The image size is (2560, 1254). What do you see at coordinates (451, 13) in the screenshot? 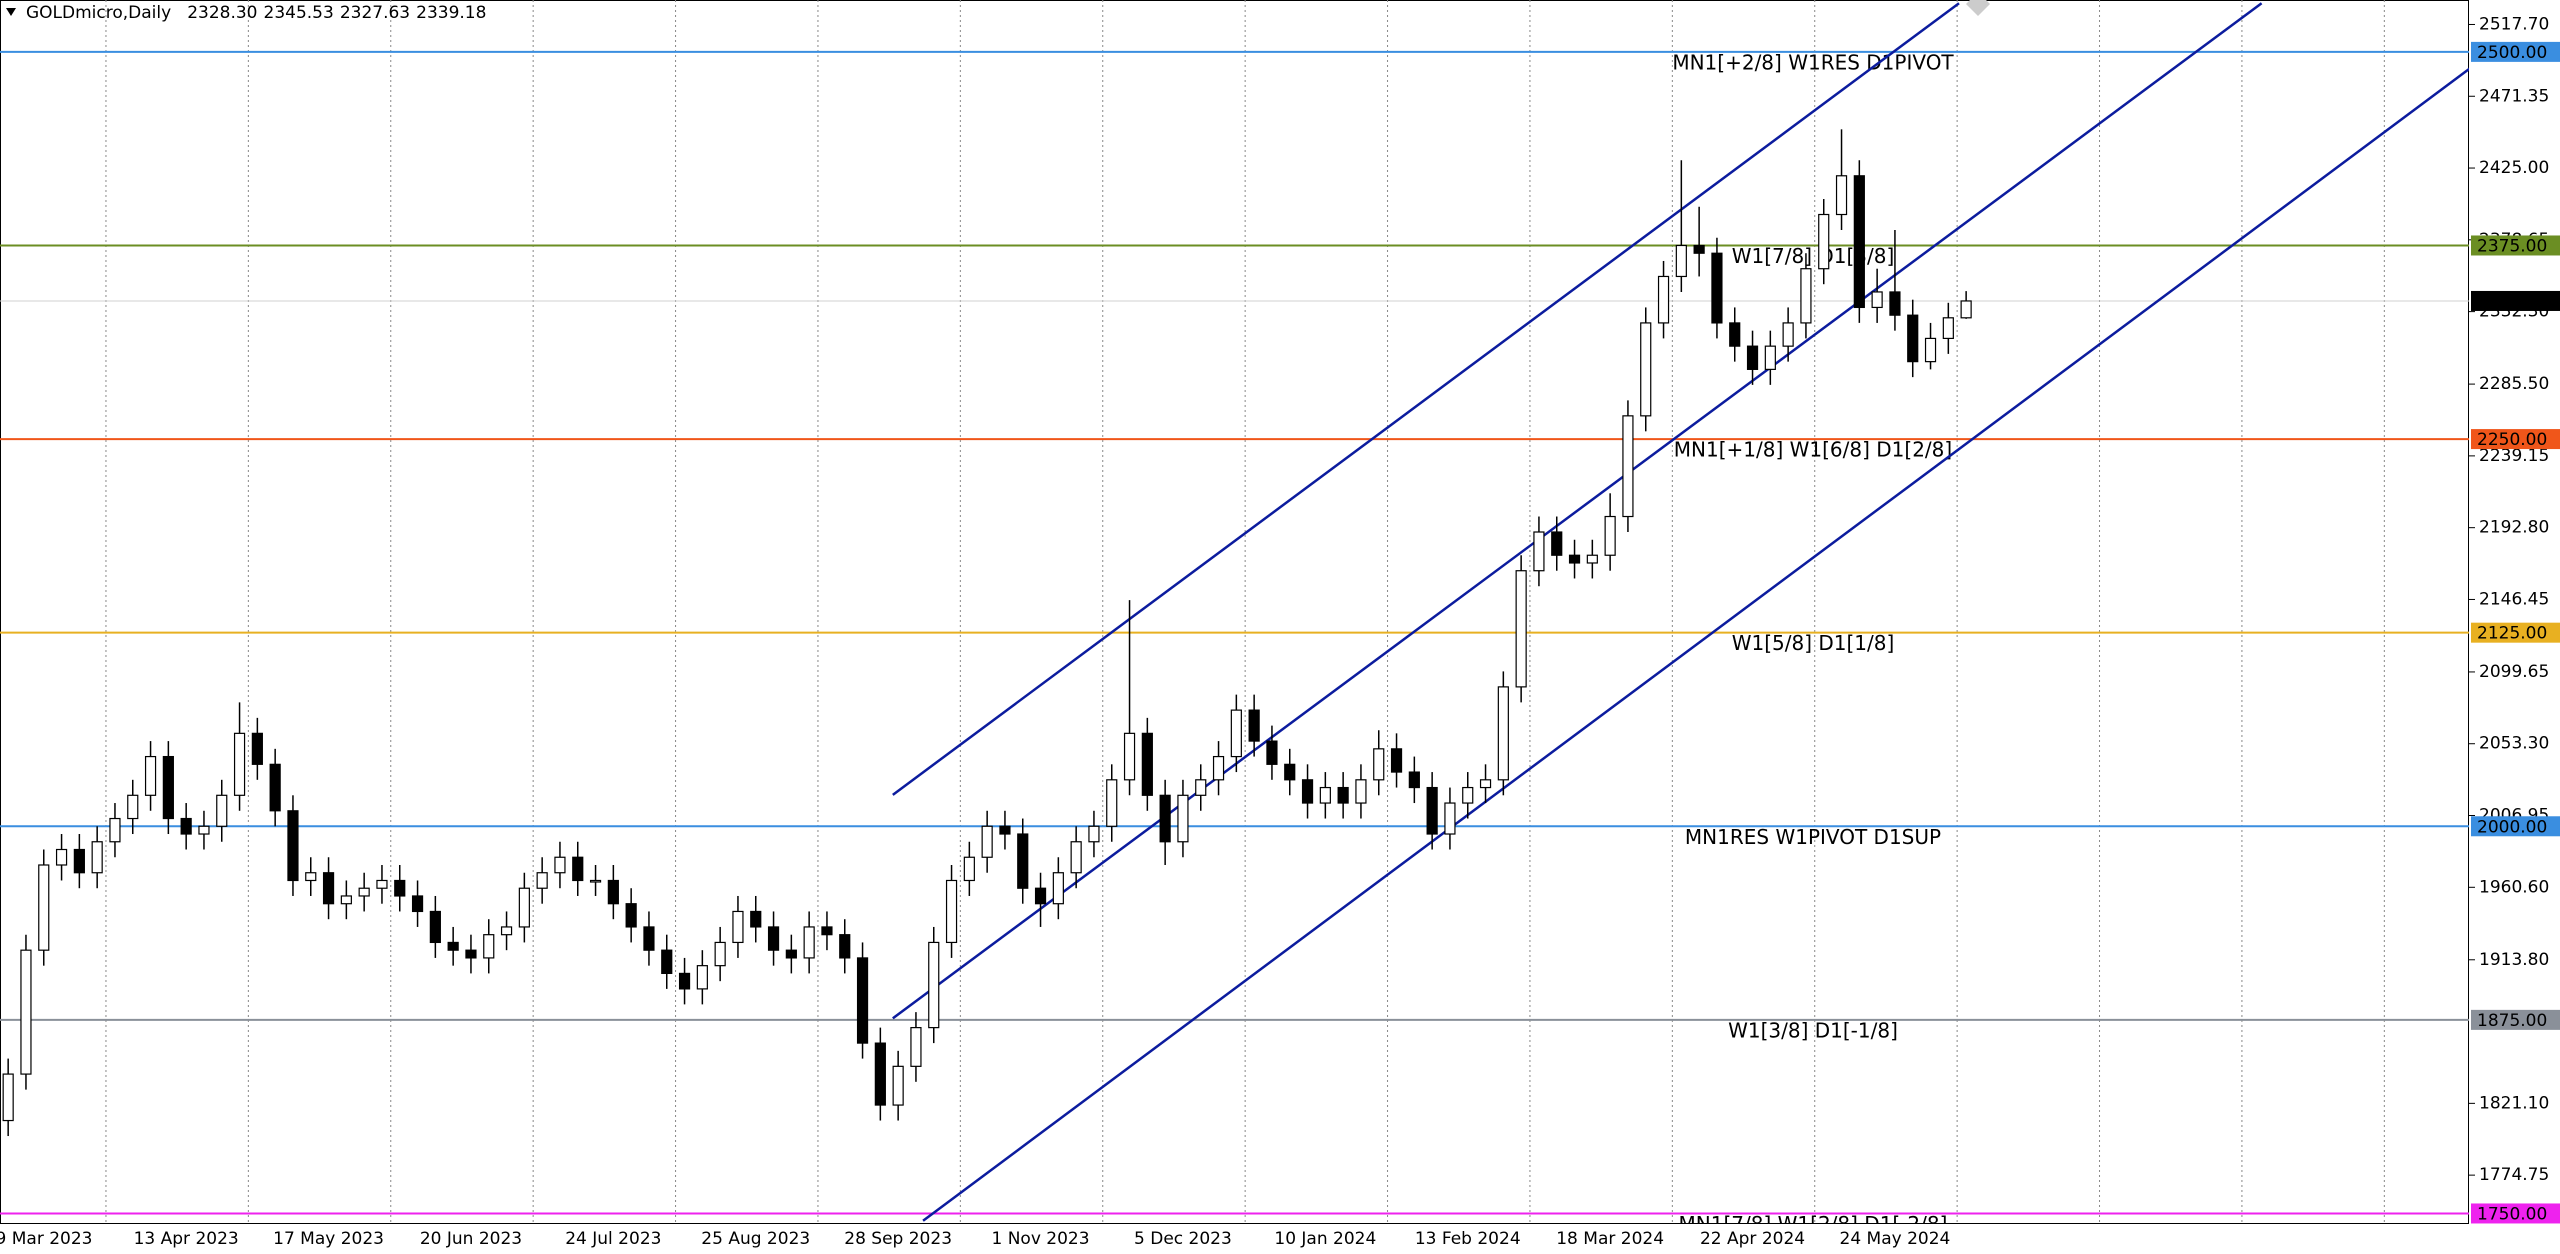
I see `header-value: 2339.18` at bounding box center [451, 13].